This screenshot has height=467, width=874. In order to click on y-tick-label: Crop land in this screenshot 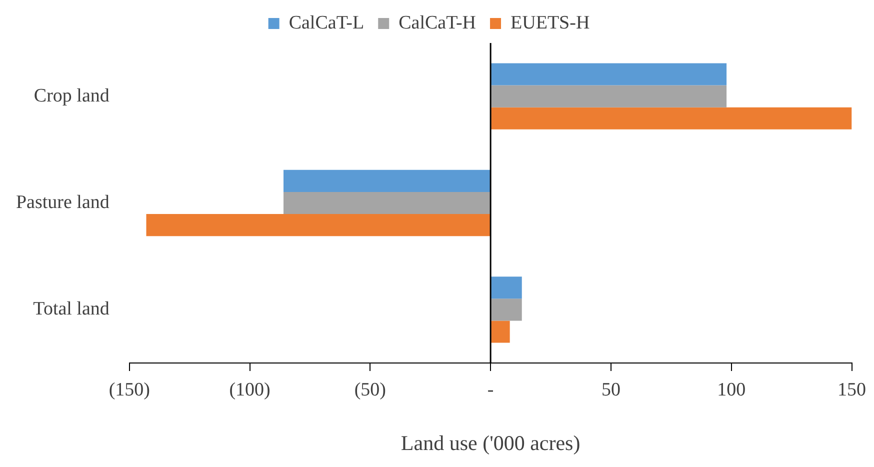, I will do `click(72, 95)`.